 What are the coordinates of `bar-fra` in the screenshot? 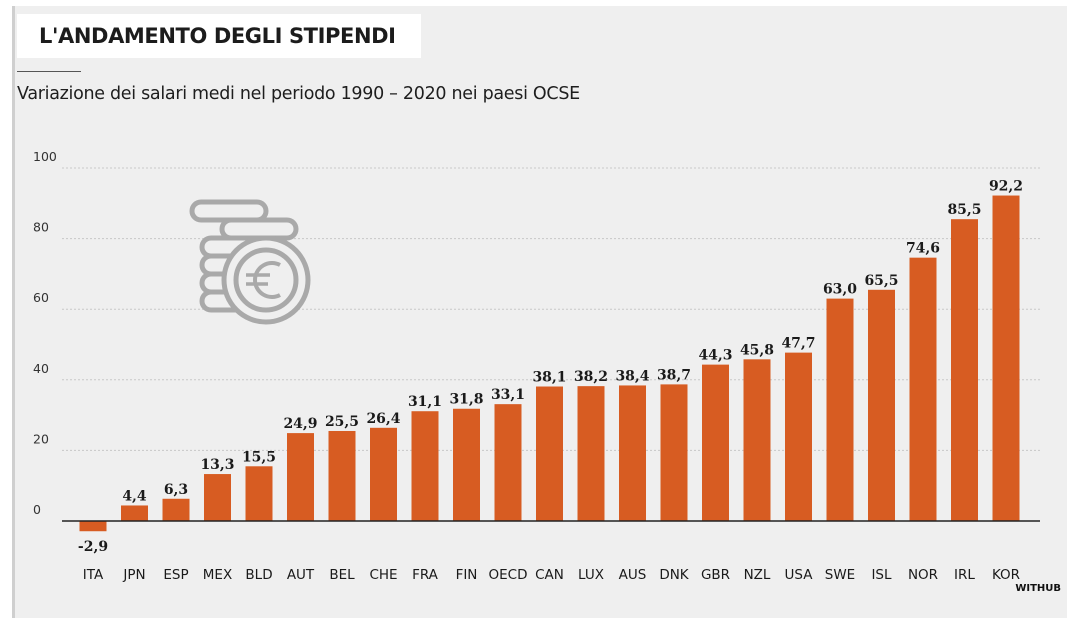 It's located at (425, 466).